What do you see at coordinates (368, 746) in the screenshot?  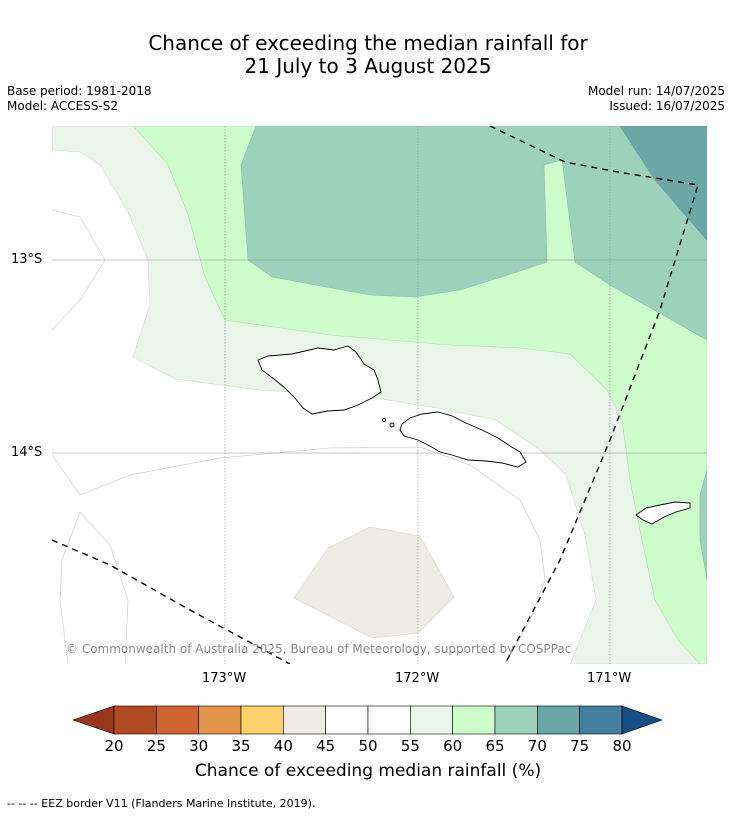 I see `colorbar-tick-label: 50` at bounding box center [368, 746].